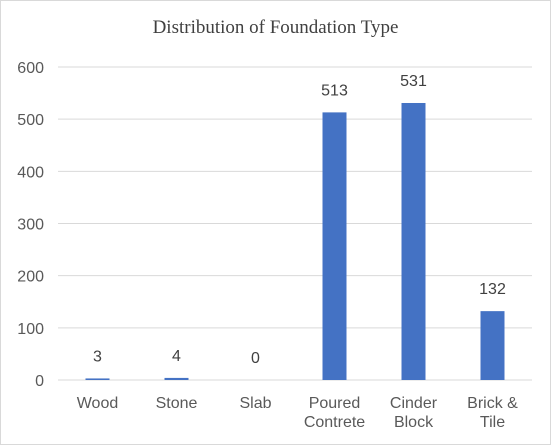 The height and width of the screenshot is (445, 551). I want to click on y-tick-label: 0, so click(39, 381).